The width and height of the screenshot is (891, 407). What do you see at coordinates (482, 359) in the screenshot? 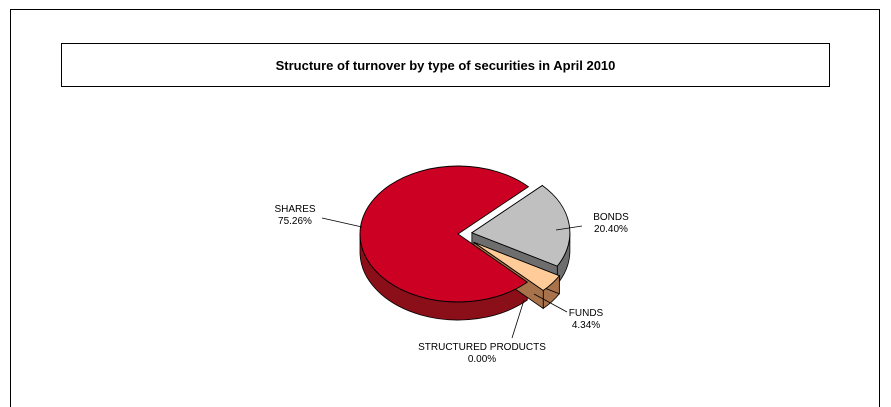
I see `slice-value-label: 0.00%` at bounding box center [482, 359].